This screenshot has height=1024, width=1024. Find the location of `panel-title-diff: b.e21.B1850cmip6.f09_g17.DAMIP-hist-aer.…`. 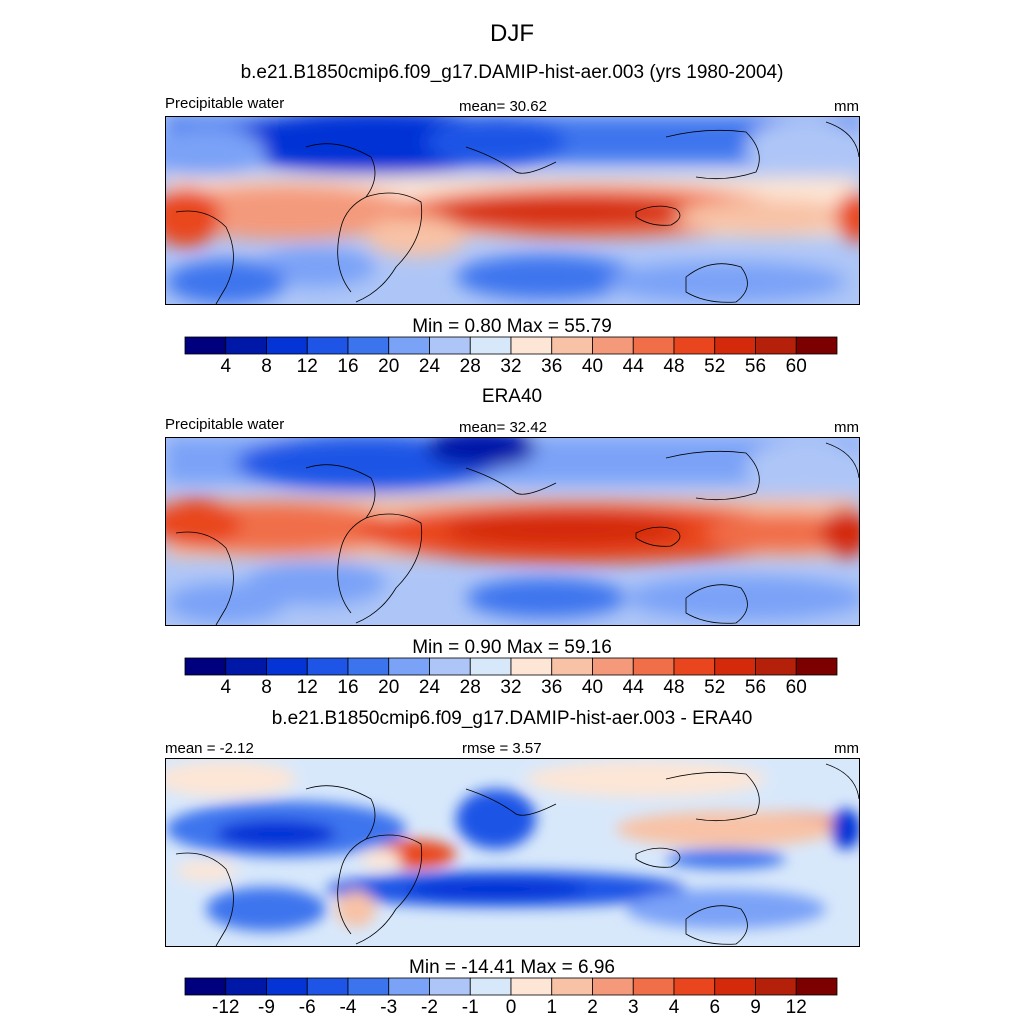

panel-title-diff: b.e21.B1850cmip6.f09_g17.DAMIP-hist-aer.… is located at coordinates (512, 718).